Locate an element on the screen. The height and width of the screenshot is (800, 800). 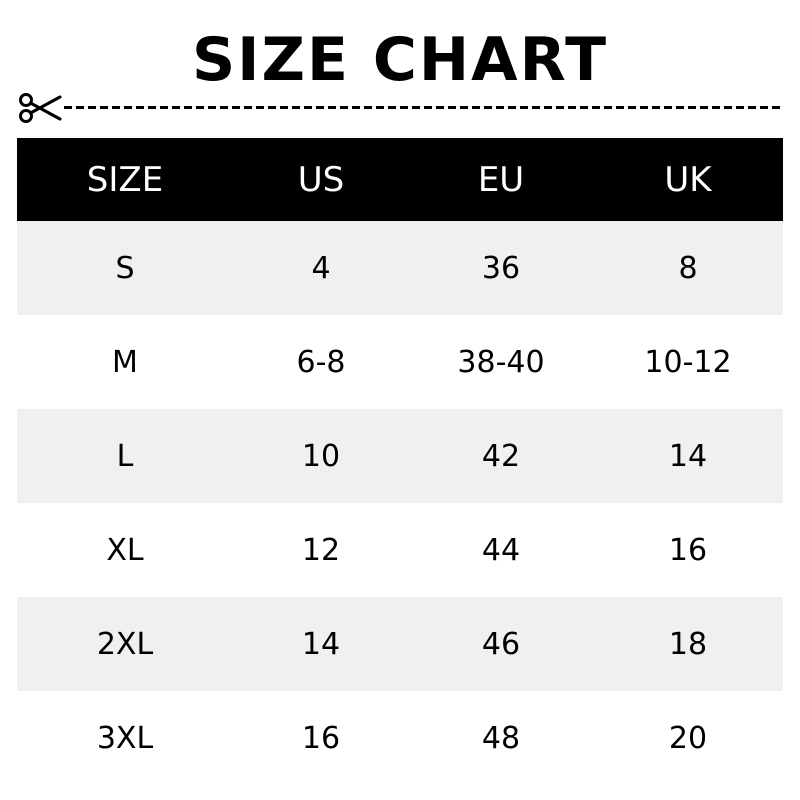
cell-uk: 14 is located at coordinates (688, 456).